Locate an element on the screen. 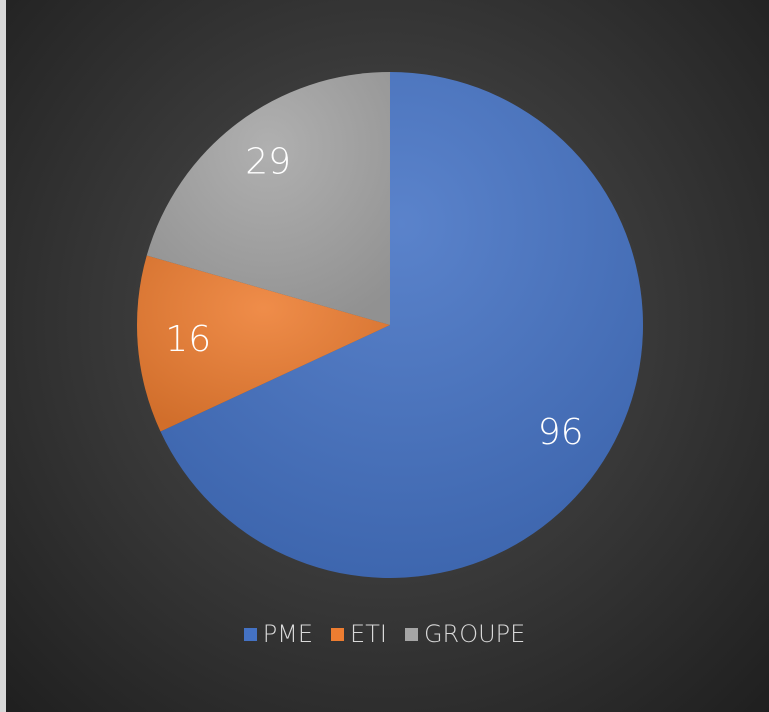  legend-item: PME is located at coordinates (278, 634).